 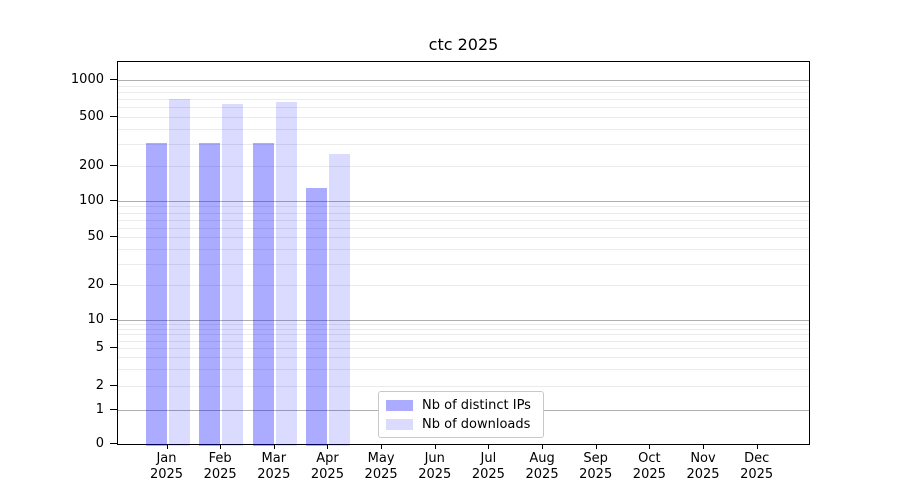 I want to click on legend-swatch-downloads, so click(x=399, y=424).